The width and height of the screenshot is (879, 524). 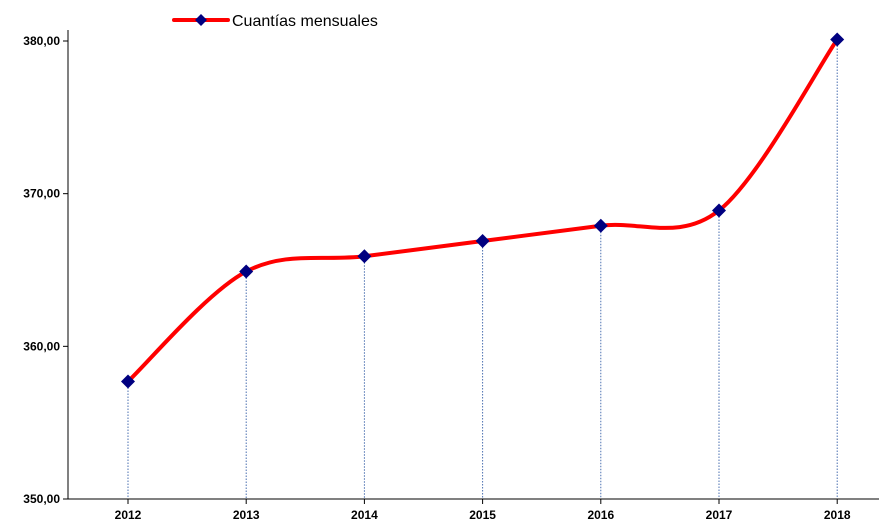 What do you see at coordinates (364, 515) in the screenshot?
I see `x-tick-label-2014: 2014` at bounding box center [364, 515].